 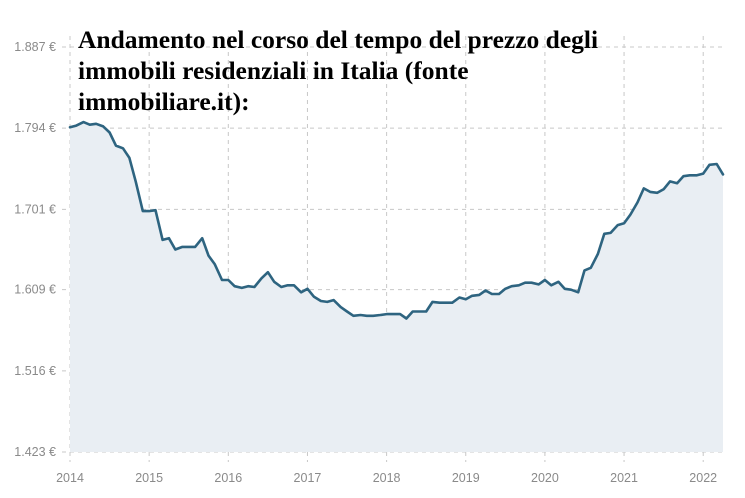 What do you see at coordinates (228, 478) in the screenshot?
I see `x-tick-label: 2016` at bounding box center [228, 478].